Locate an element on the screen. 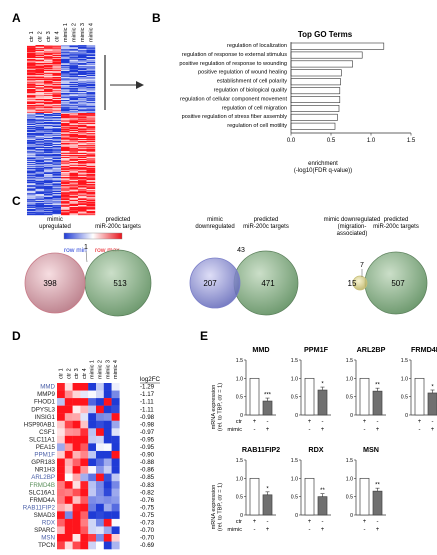 Image resolution: width=437 pixels, height=555 pixels. go-x-tick-label: 0.0 is located at coordinates (291, 141).